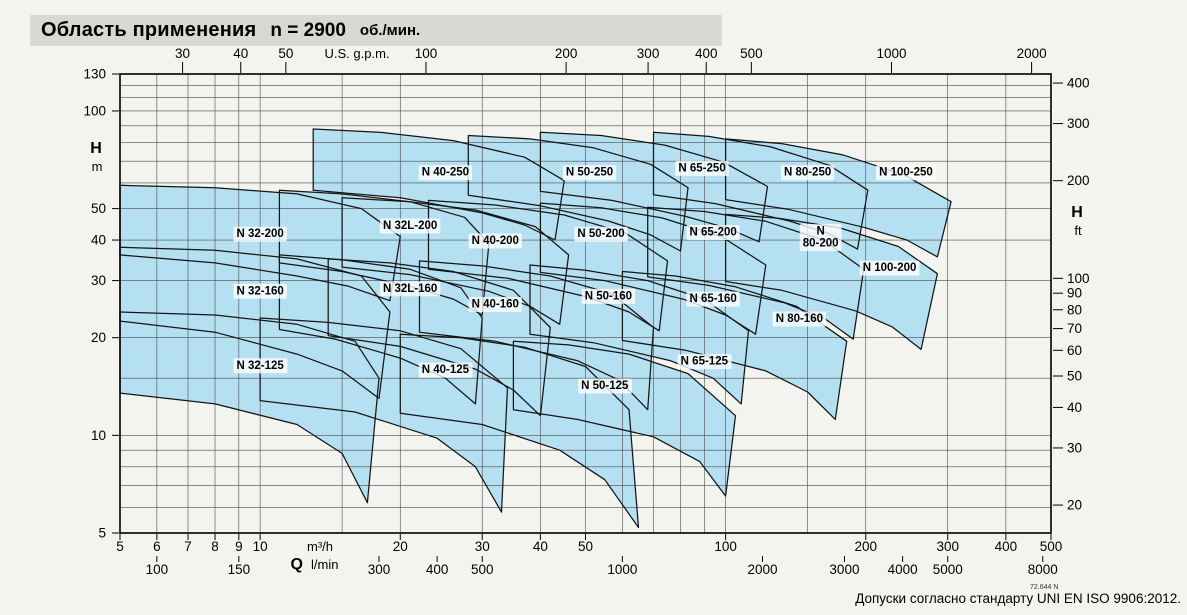  What do you see at coordinates (762, 569) in the screenshot?
I see `x-axis-lmin-label: 2000` at bounding box center [762, 569].